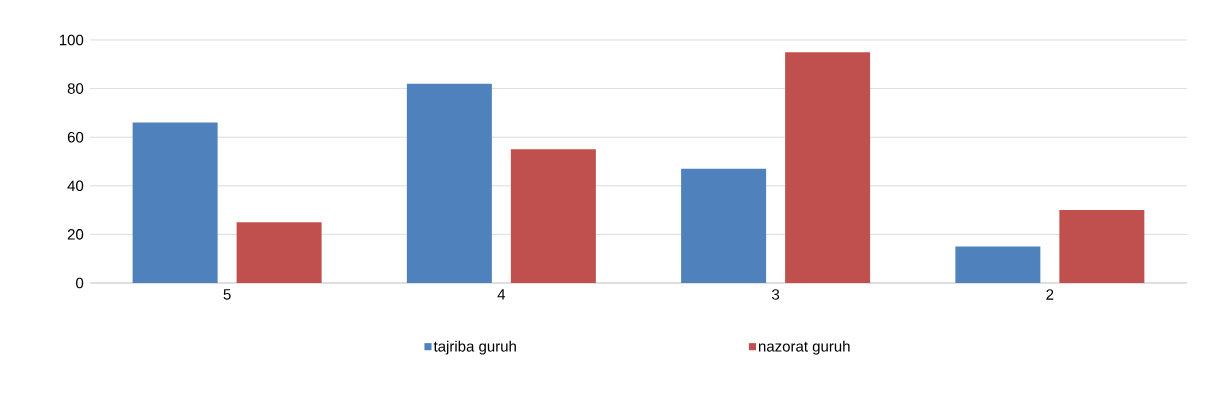 This screenshot has height=406, width=1206. What do you see at coordinates (804, 347) in the screenshot?
I see `legend-label: nazorat guruh` at bounding box center [804, 347].